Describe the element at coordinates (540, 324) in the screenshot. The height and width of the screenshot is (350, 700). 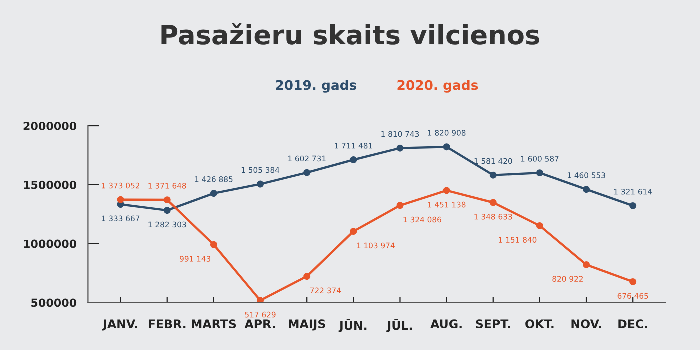
I see `x-tick-label: OKT.` at that location.